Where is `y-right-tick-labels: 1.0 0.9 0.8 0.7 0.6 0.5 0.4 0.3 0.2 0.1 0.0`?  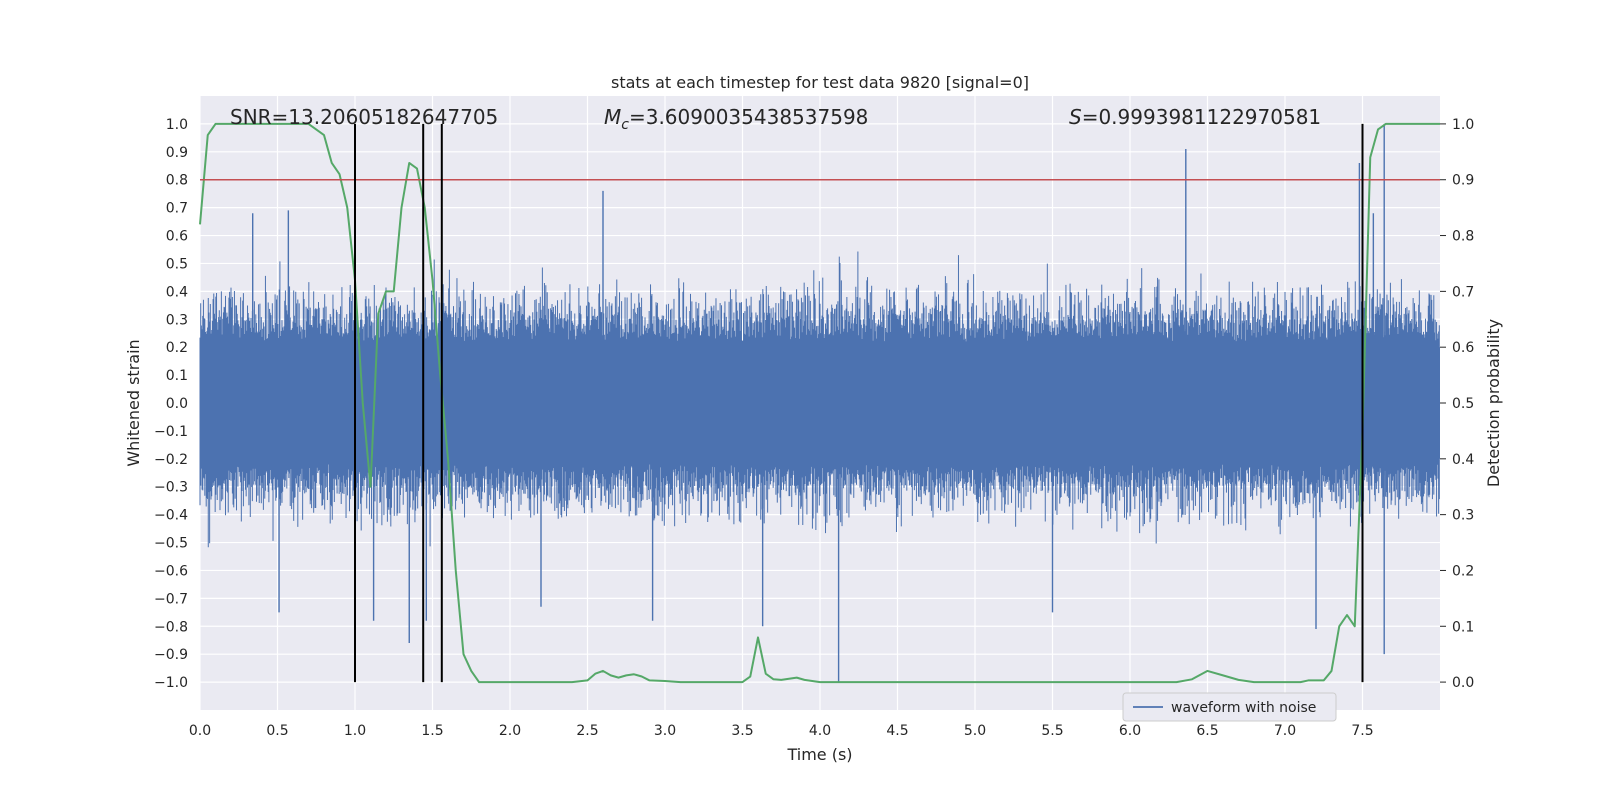
y-right-tick-labels: 1.0 0.9 0.8 0.7 0.6 0.5 0.4 0.3 0.2 0.1 0.0 is located at coordinates (1457, 404).